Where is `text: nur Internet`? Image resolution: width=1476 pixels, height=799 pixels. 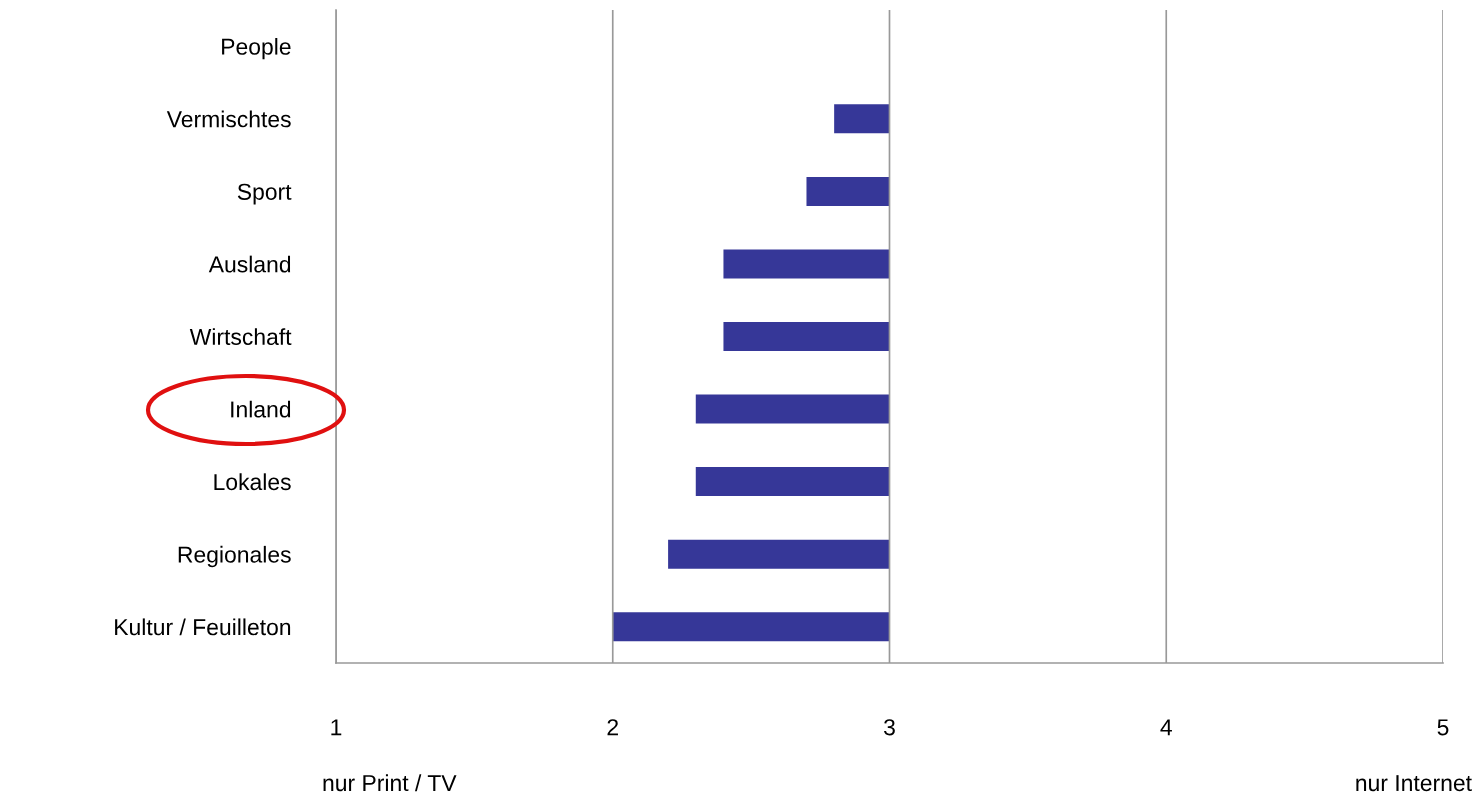
text: nur Internet is located at coordinates (1414, 783).